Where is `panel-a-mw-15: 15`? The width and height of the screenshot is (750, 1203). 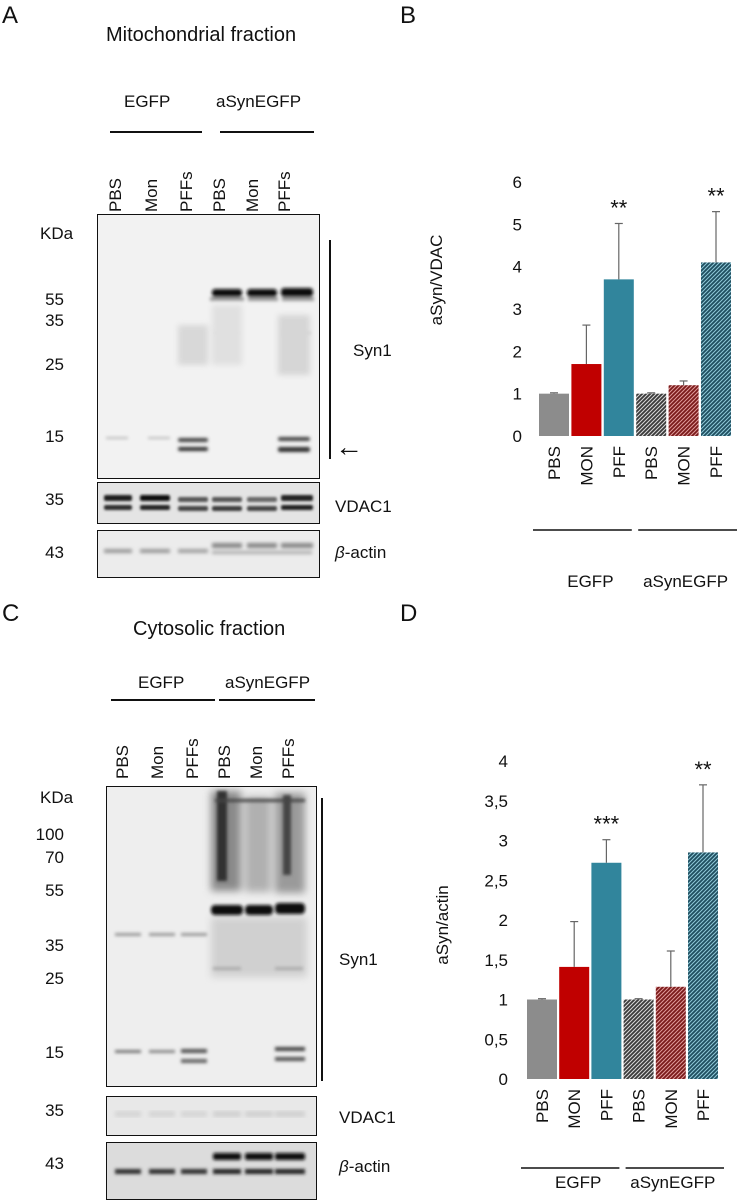
panel-a-mw-15: 15 is located at coordinates (54, 436).